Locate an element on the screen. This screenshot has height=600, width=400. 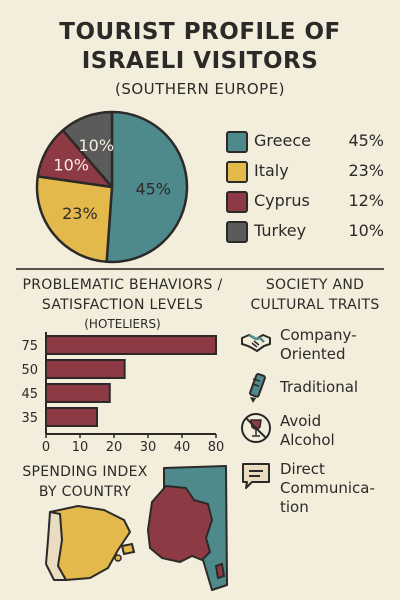
trait-label: Company- Oriented is located at coordinates (318, 344).